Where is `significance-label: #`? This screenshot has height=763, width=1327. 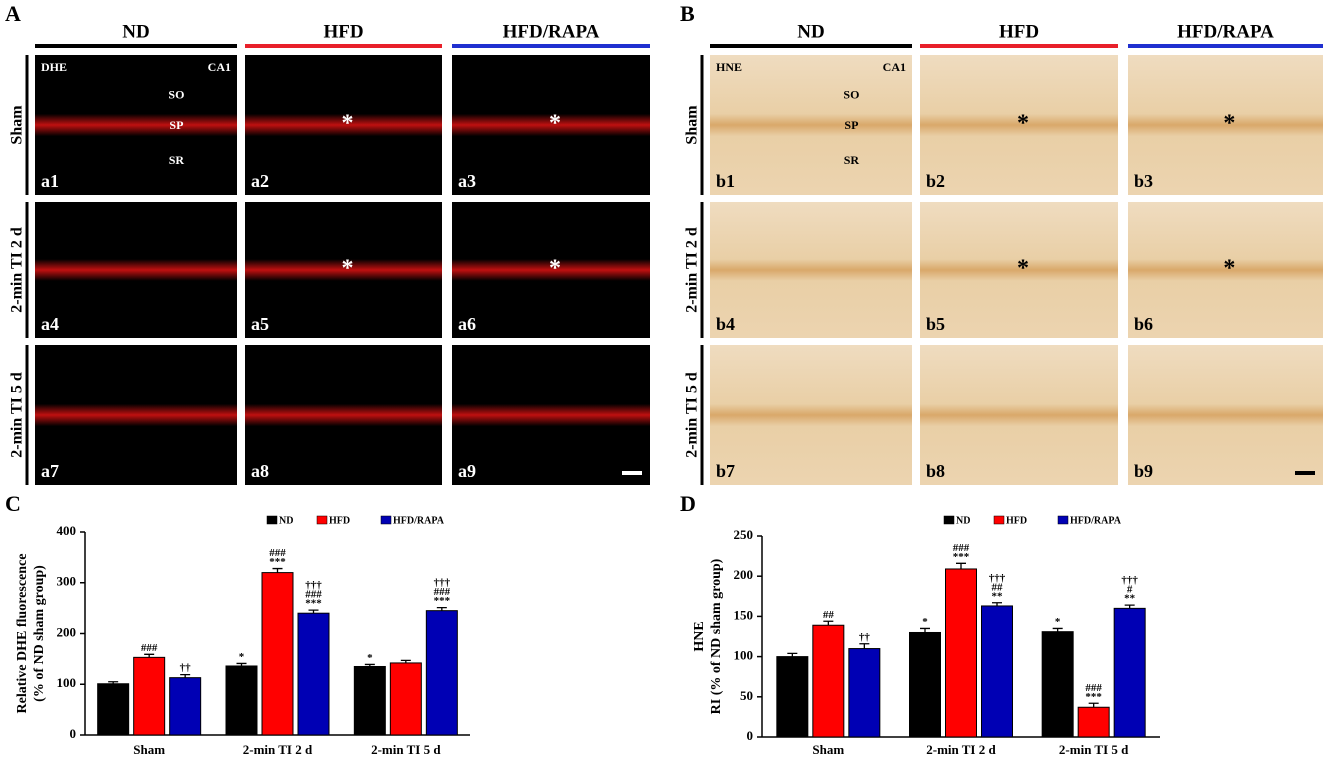
significance-label: # is located at coordinates (1130, 590).